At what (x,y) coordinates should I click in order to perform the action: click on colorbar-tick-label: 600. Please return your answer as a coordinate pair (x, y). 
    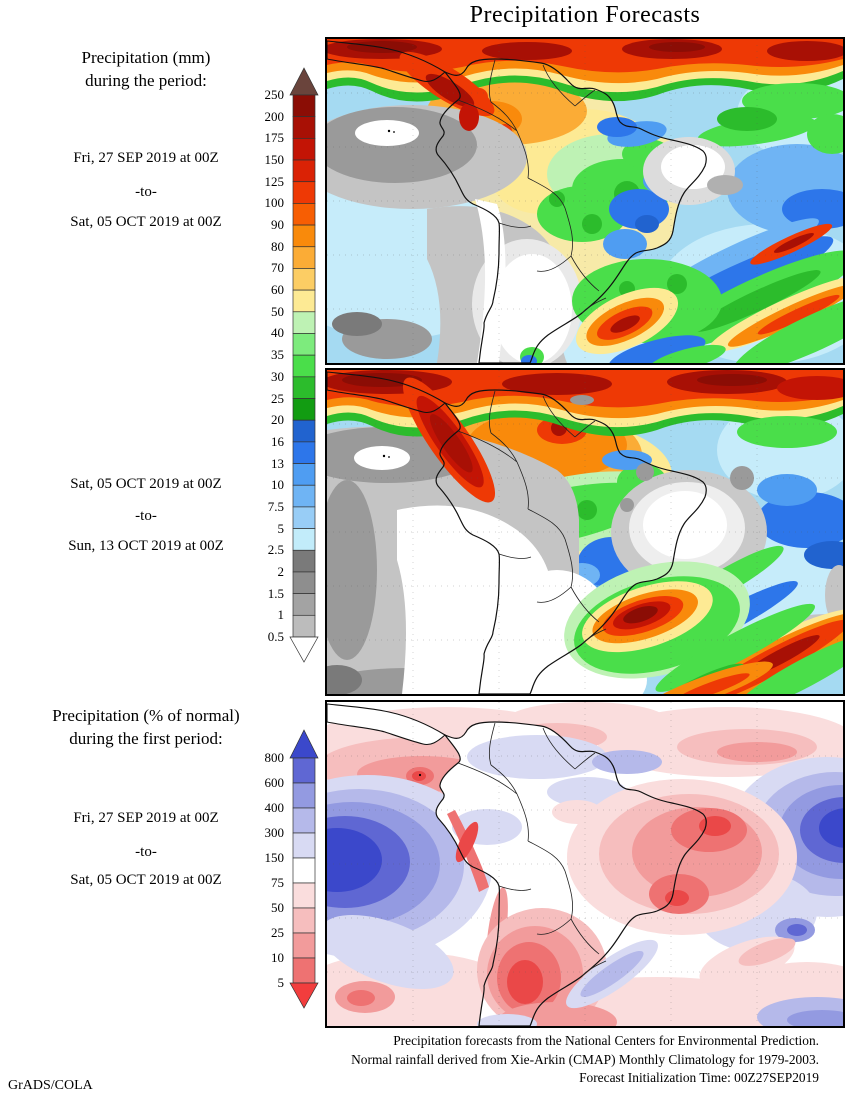
    Looking at the image, I should click on (274, 782).